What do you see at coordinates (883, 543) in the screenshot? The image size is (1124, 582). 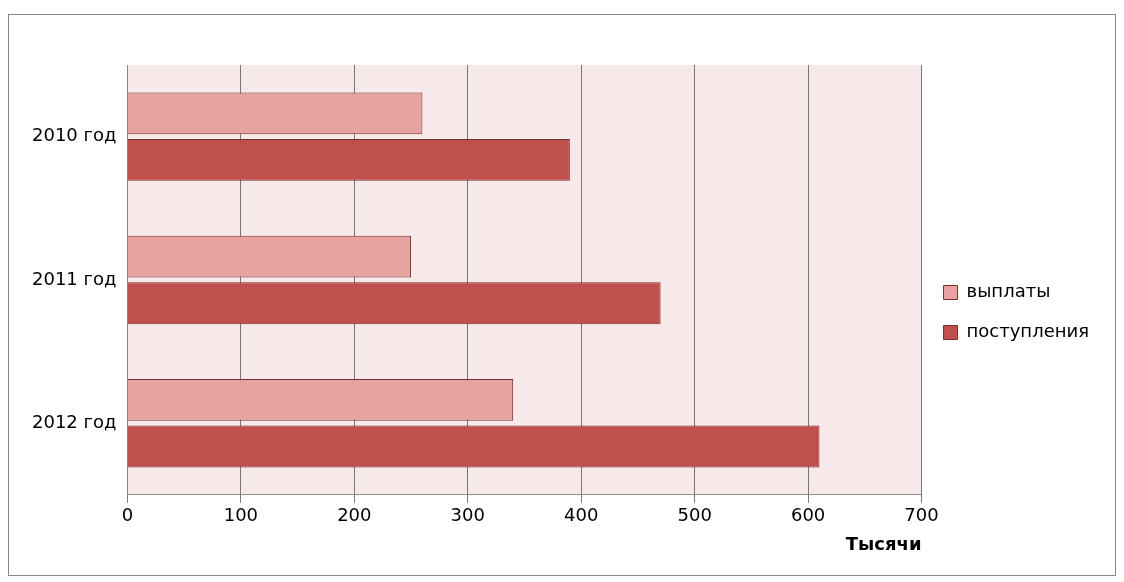 I see `x-axis-title: Тысячи` at bounding box center [883, 543].